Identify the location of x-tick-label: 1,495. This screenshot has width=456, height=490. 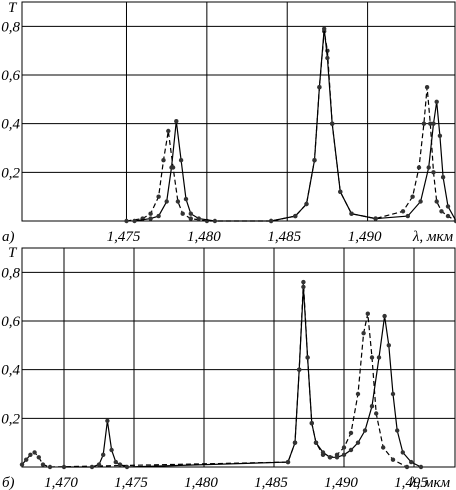
(411, 482).